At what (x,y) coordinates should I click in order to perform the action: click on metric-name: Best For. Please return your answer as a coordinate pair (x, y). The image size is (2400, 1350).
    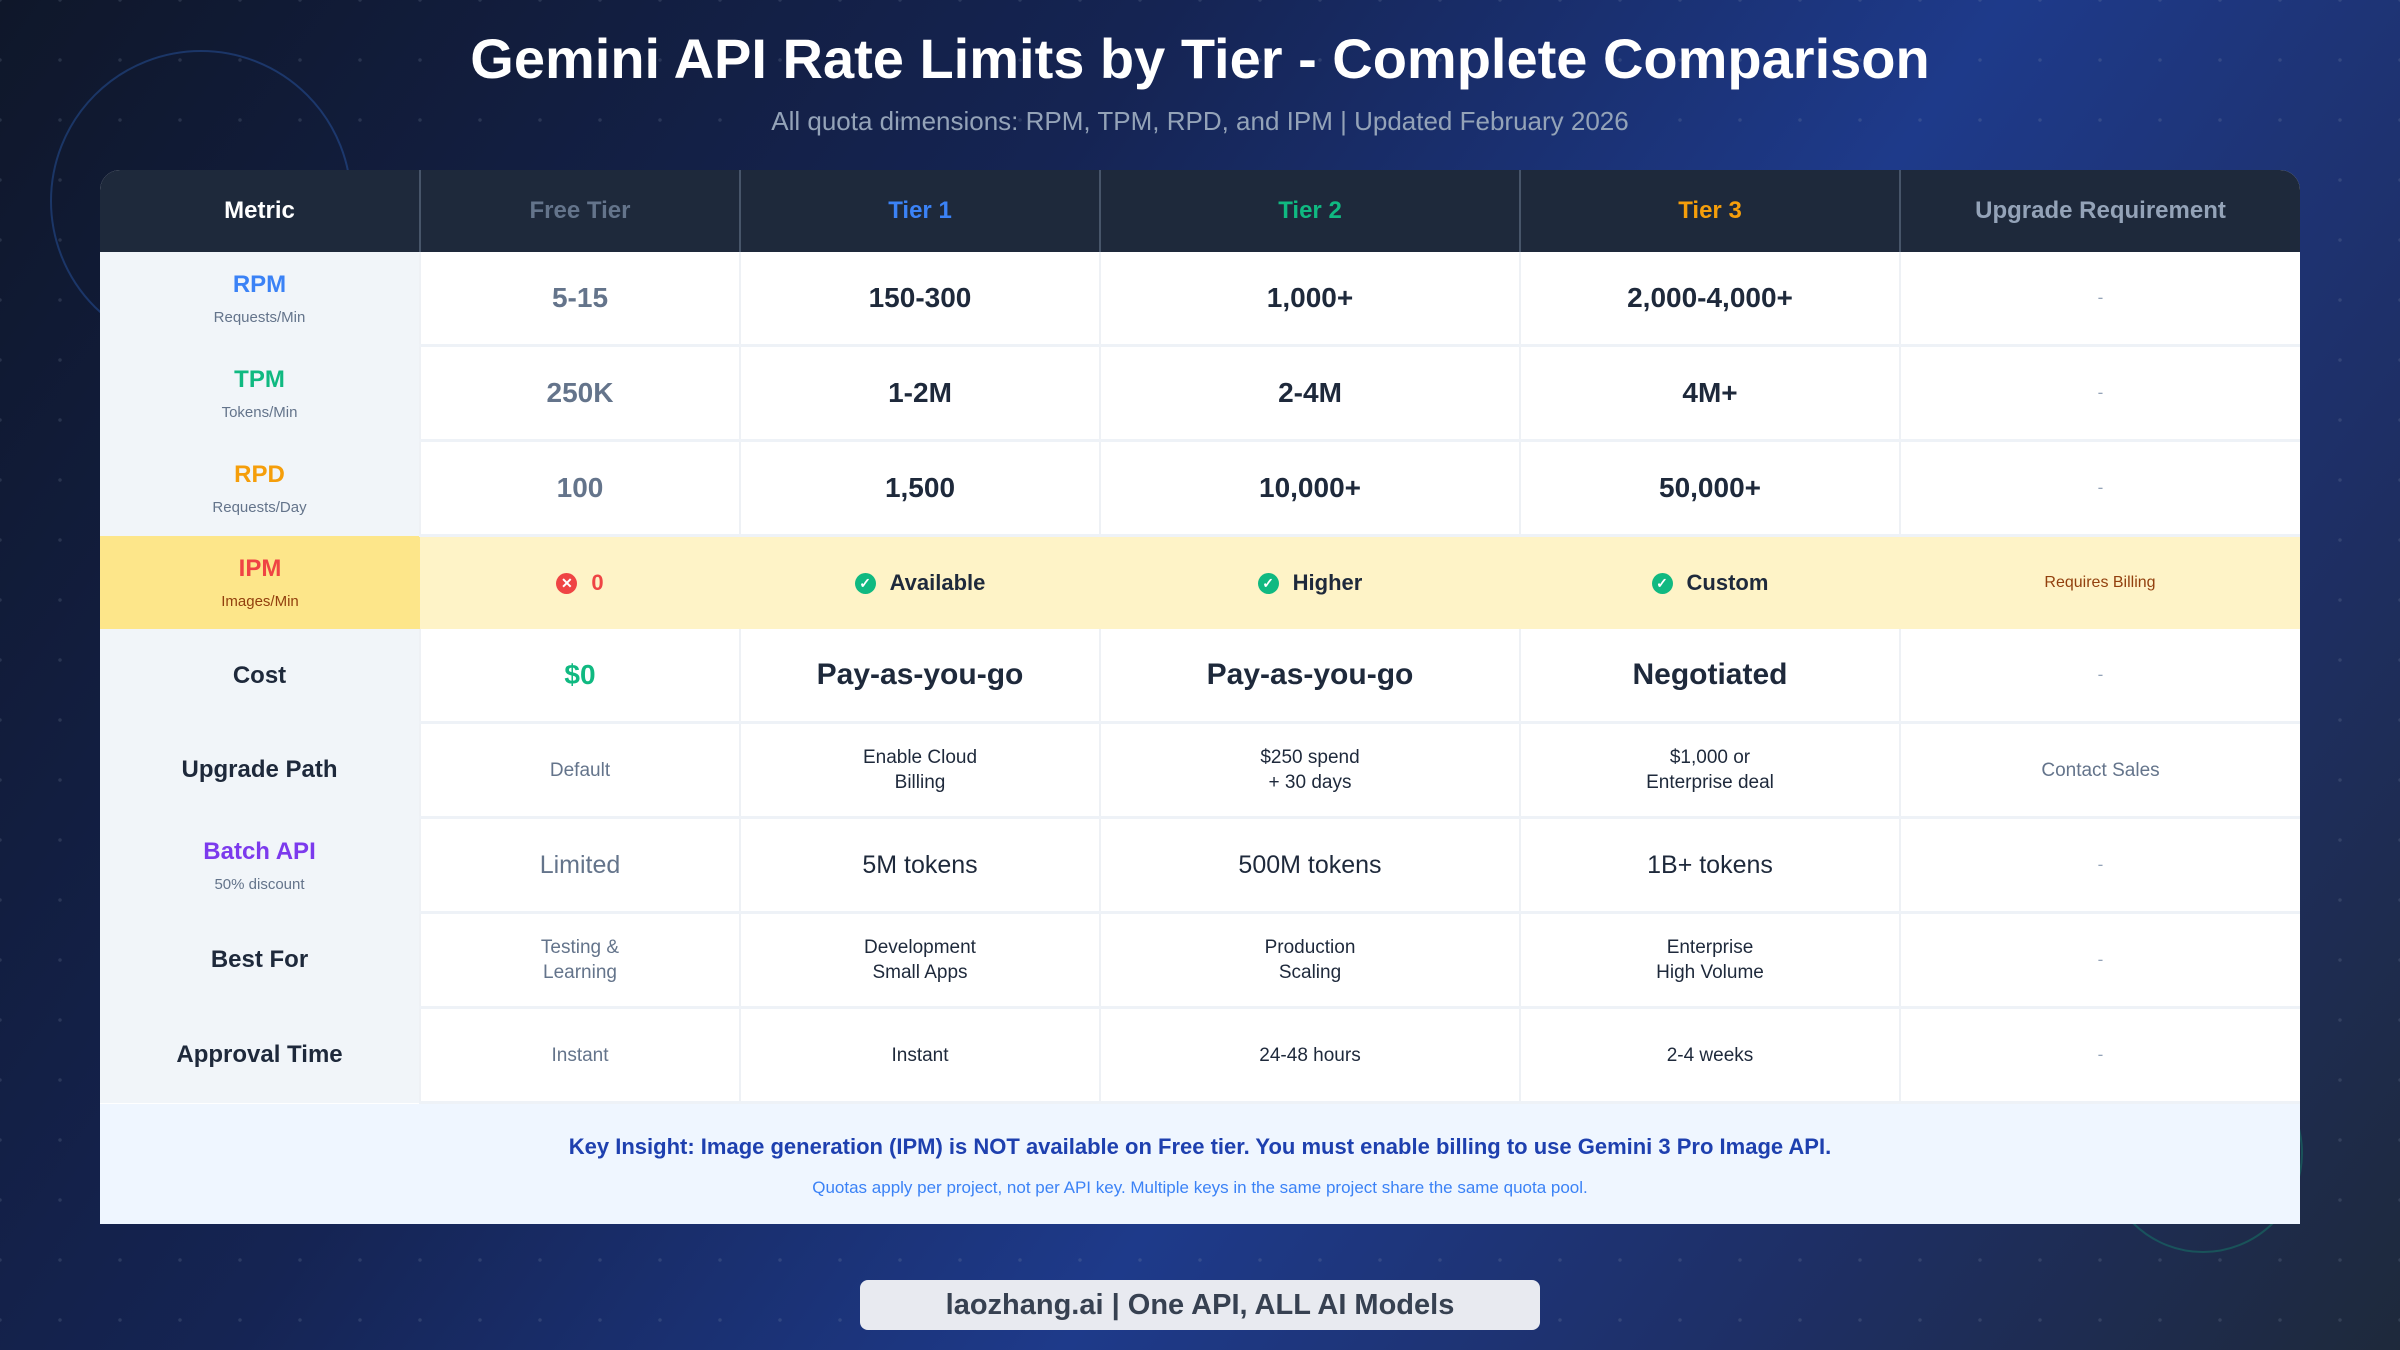
    Looking at the image, I should click on (259, 959).